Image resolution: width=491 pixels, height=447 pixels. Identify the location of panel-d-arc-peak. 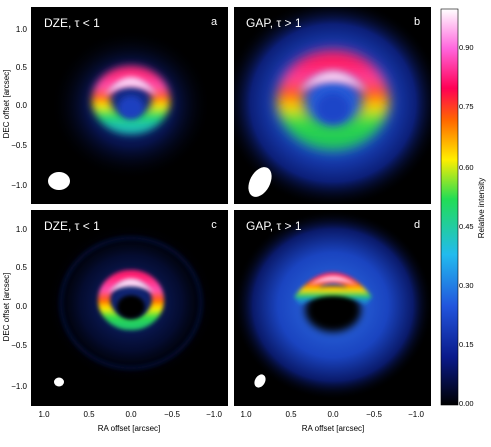
(333, 281).